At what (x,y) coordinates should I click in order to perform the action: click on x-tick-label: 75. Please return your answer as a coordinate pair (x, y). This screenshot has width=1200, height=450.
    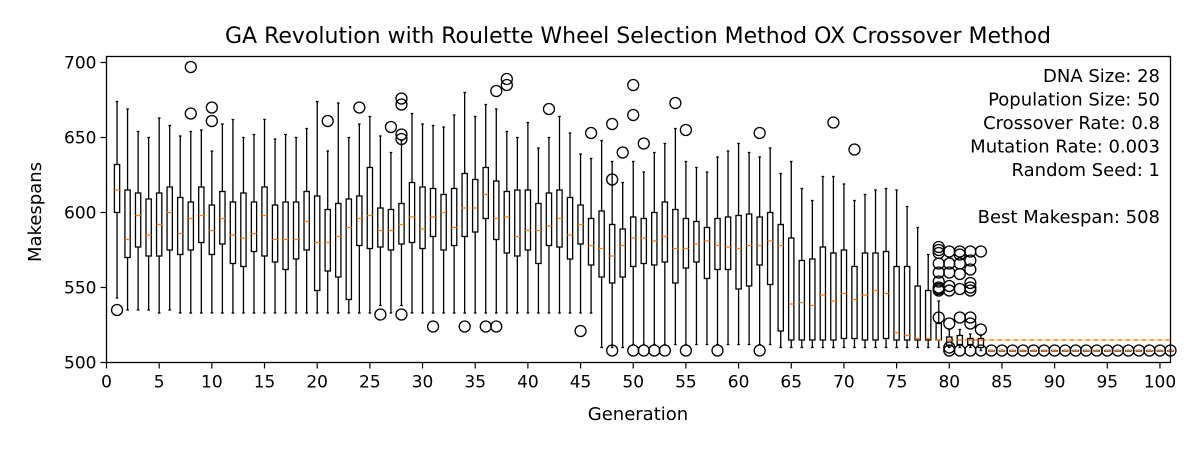
    Looking at the image, I should click on (897, 383).